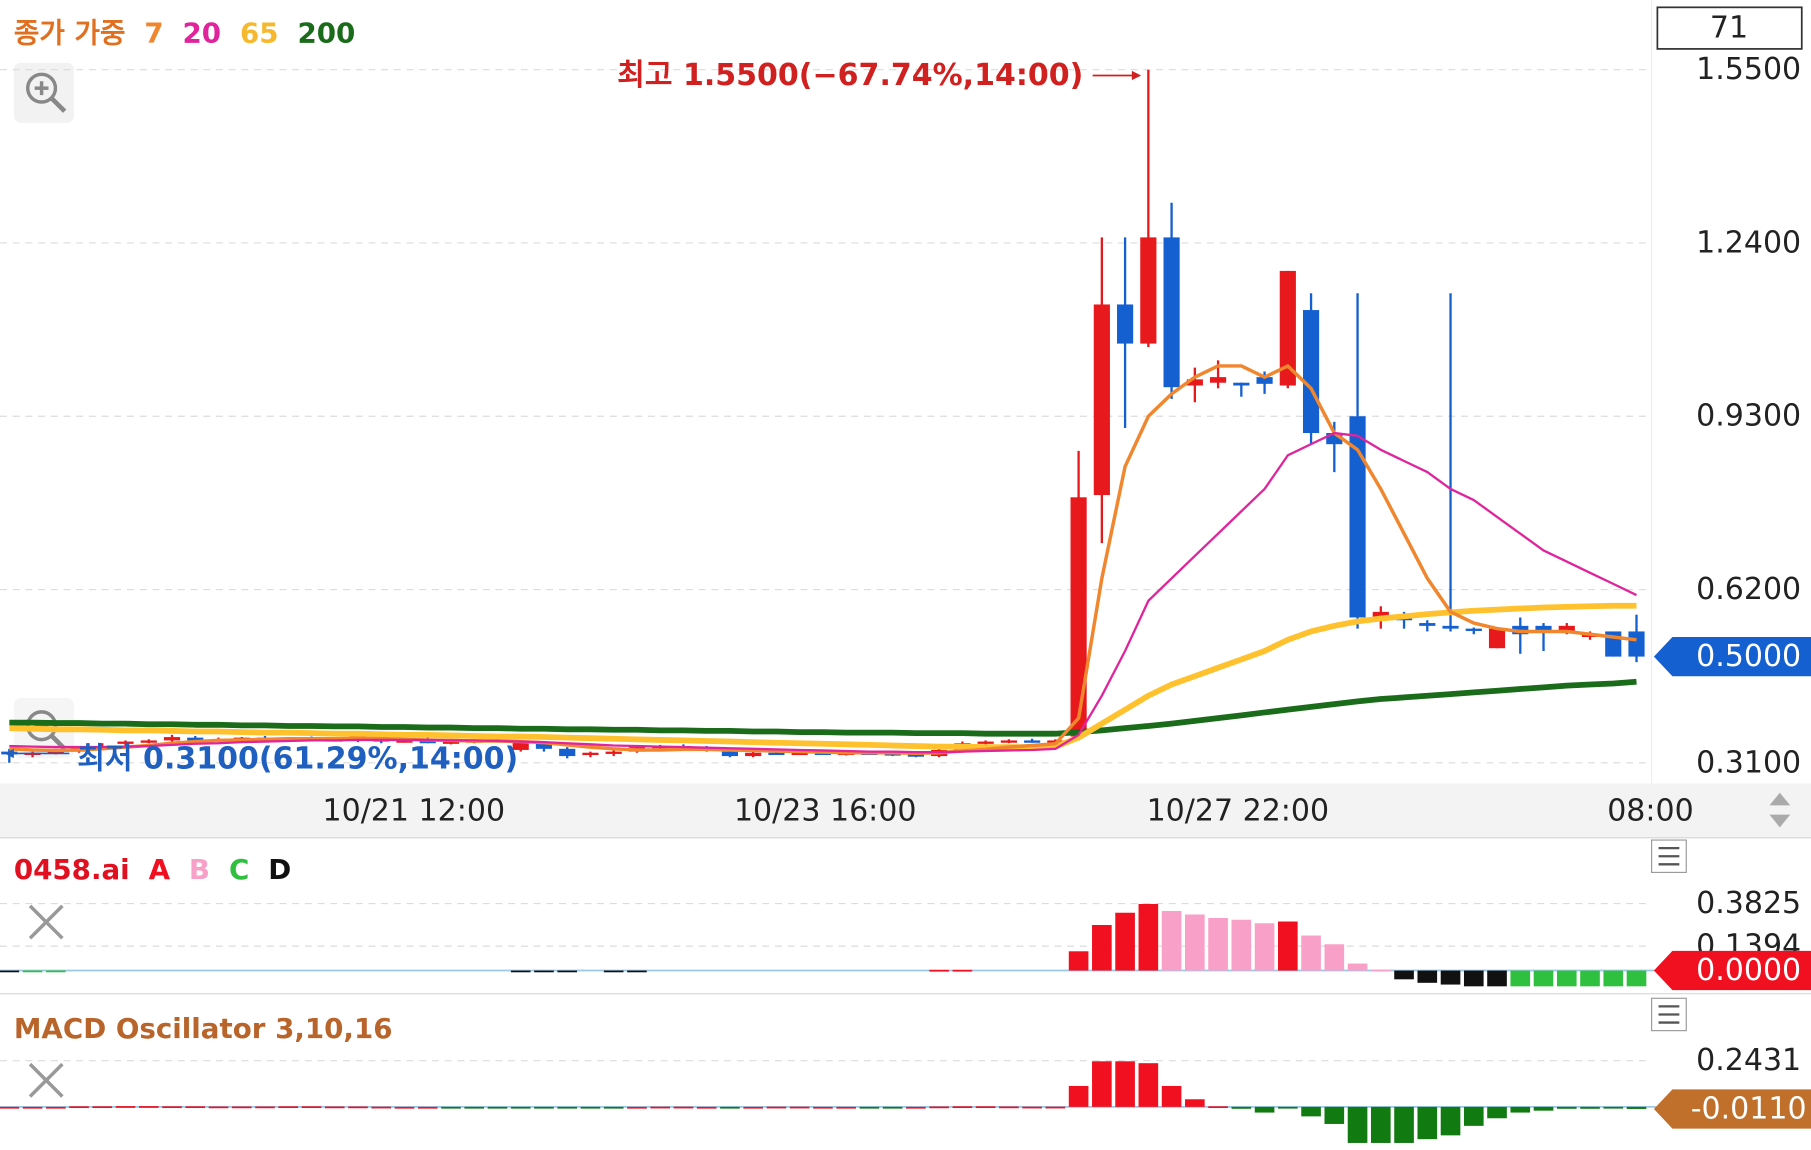 This screenshot has height=1150, width=1811. Describe the element at coordinates (1748, 762) in the screenshot. I see `y-tick-label: 0.3100` at that location.